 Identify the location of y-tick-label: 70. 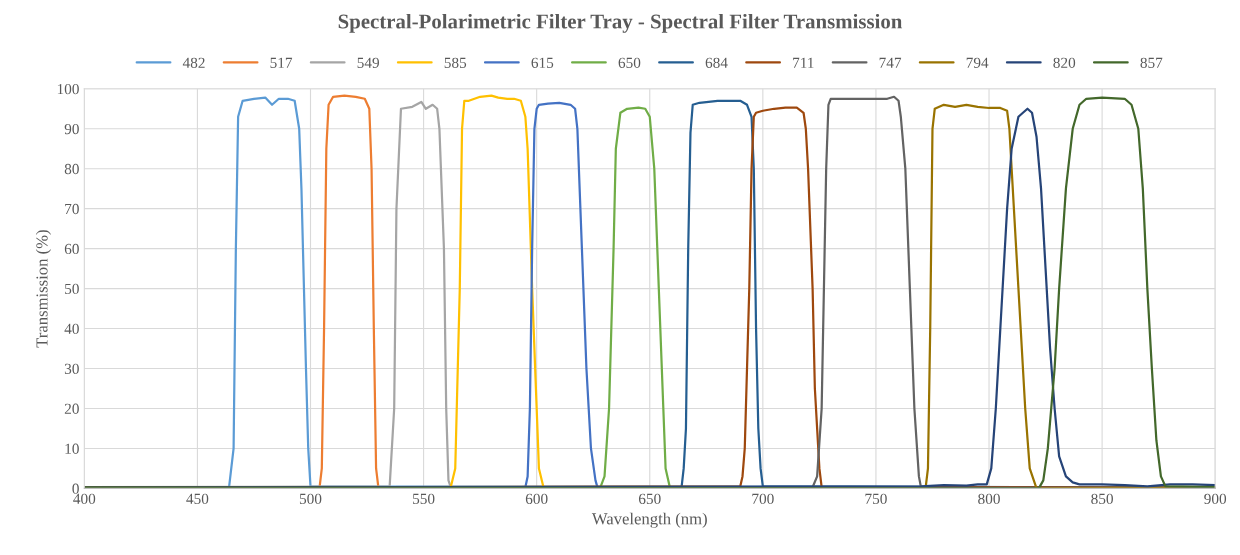
(72, 209).